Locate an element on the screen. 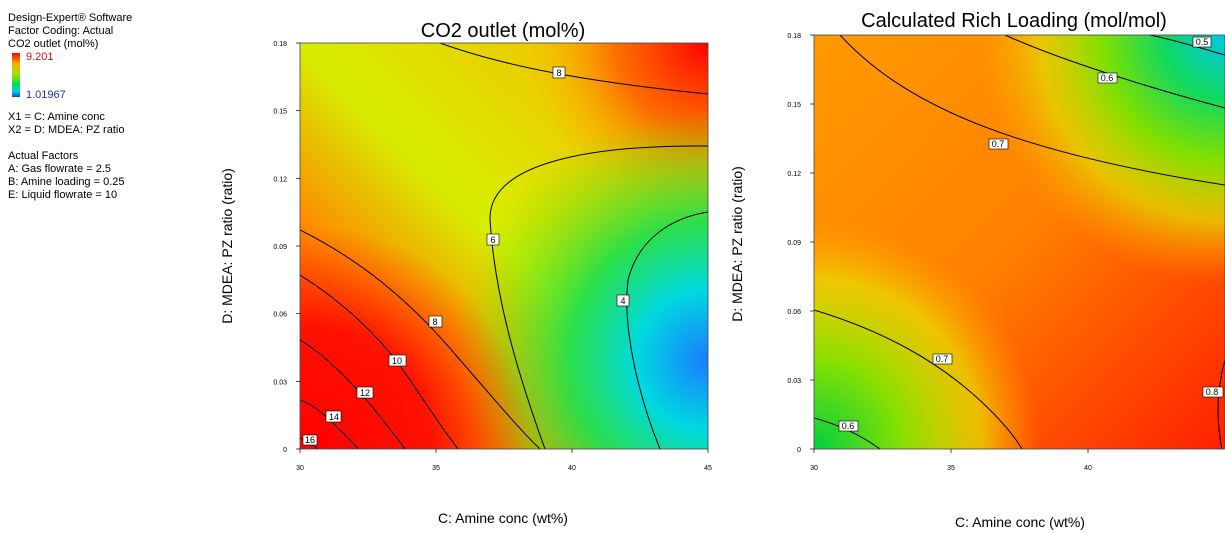  svg-text: 16 is located at coordinates (310, 440).